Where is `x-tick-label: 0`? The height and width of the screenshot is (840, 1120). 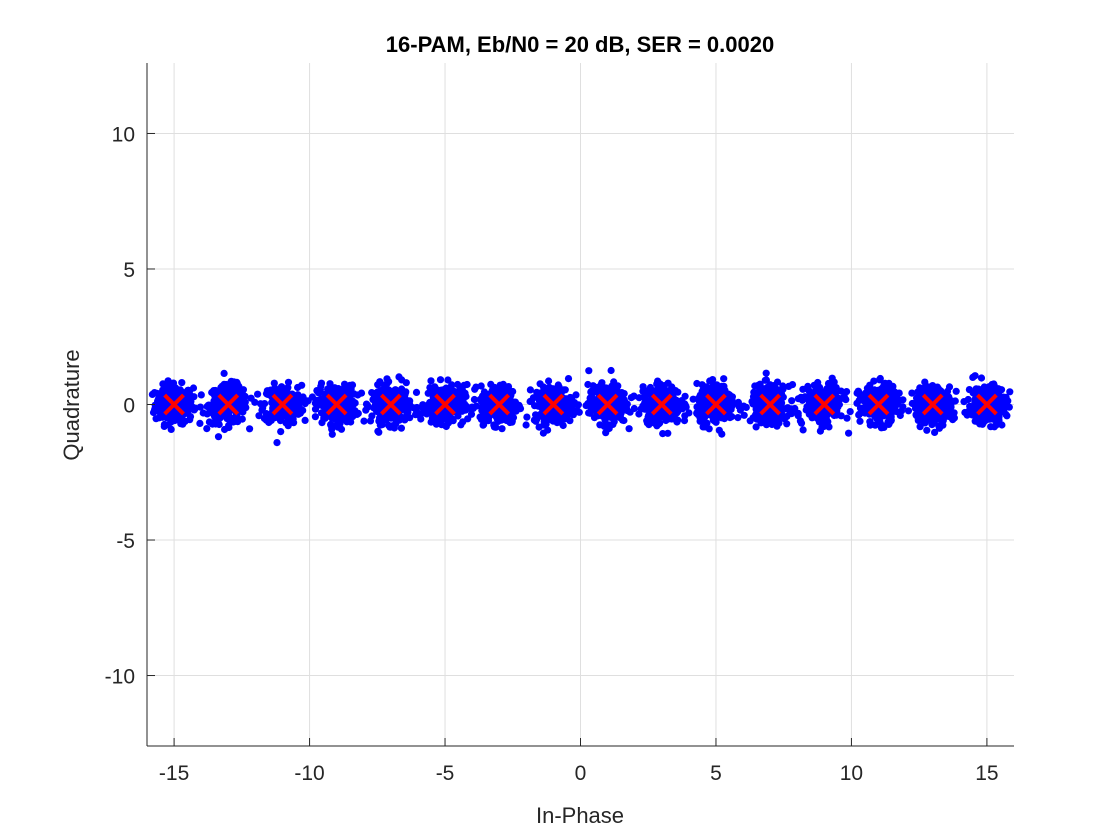
x-tick-label: 0 is located at coordinates (581, 773).